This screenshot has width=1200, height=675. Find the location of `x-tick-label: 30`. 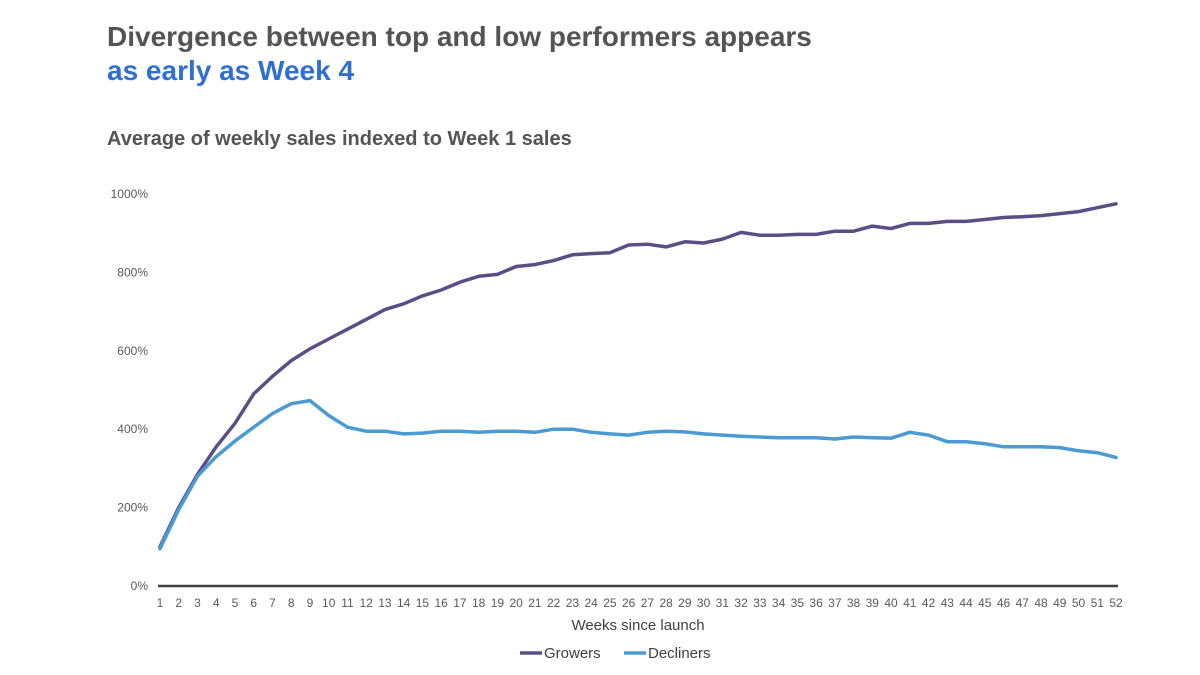

x-tick-label: 30 is located at coordinates (704, 603).